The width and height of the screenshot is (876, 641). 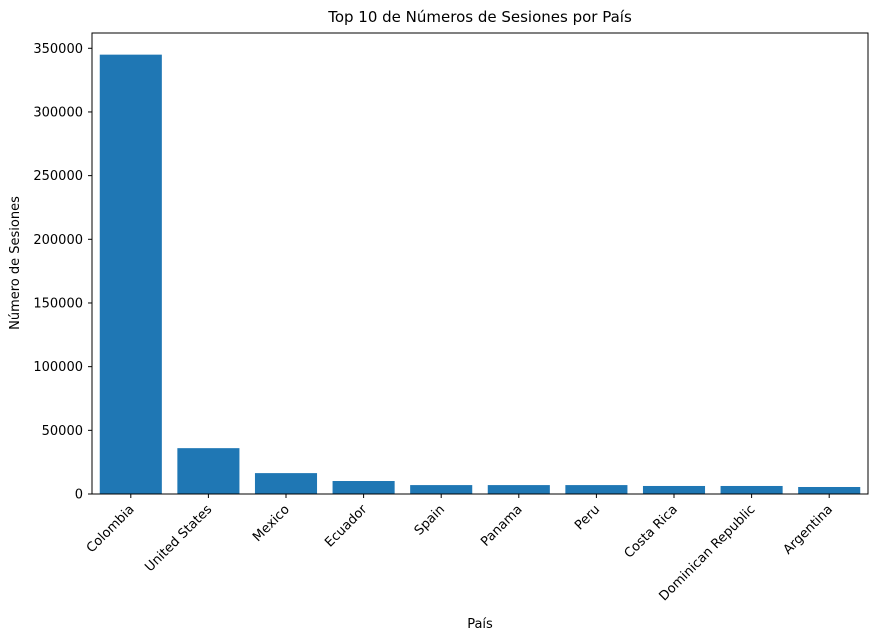 I want to click on y-tick-label: 100000, so click(x=58, y=367).